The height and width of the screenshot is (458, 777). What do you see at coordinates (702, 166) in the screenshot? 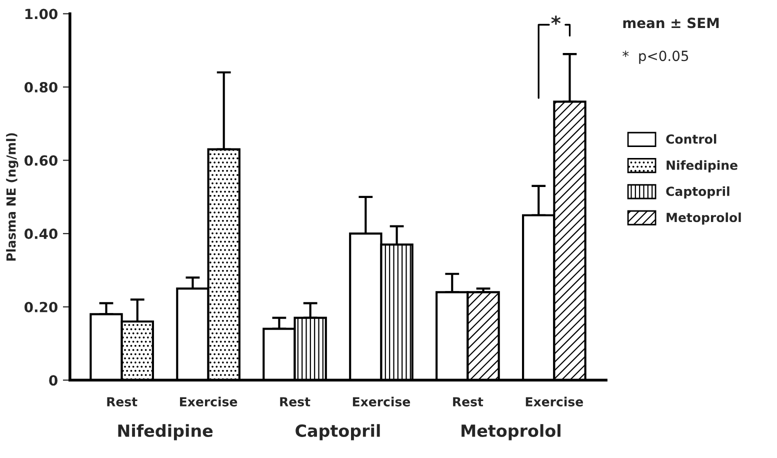
I see `legend-label: Nifedipine` at bounding box center [702, 166].